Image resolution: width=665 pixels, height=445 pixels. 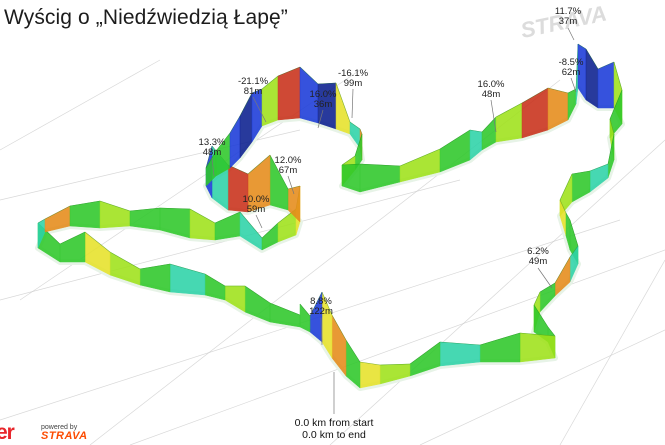 What do you see at coordinates (64, 436) in the screenshot?
I see `strava-logo: STRAVA` at bounding box center [64, 436].